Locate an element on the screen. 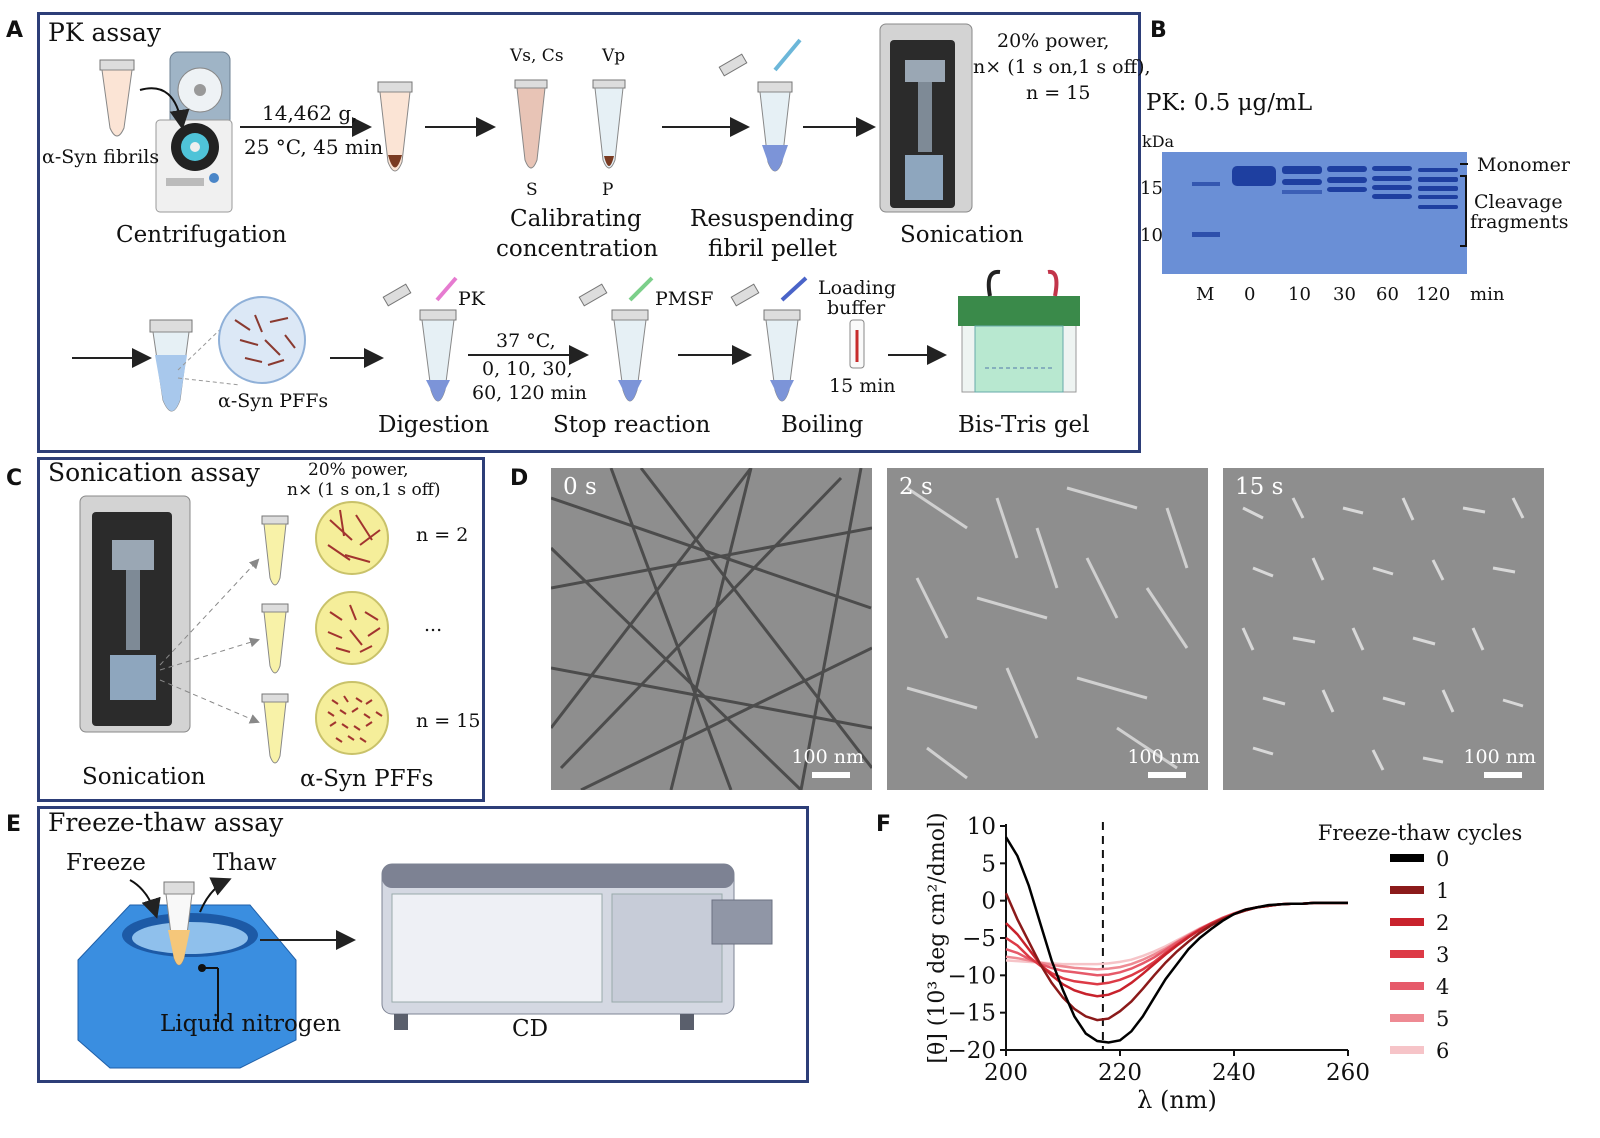 This screenshot has height=1138, width=1600. digestion-cond-2: 0, 10, 30, is located at coordinates (527, 369).